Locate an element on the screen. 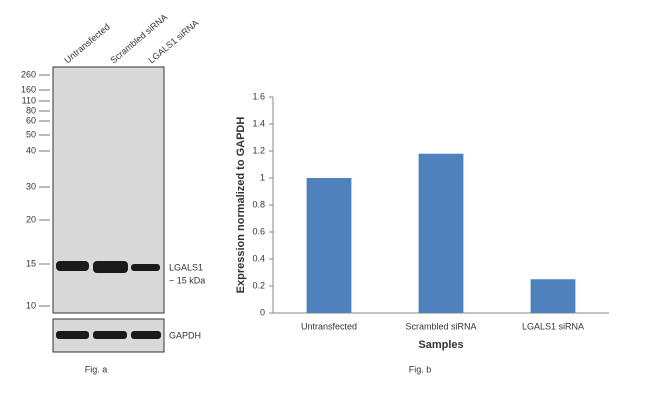 Image resolution: width=650 pixels, height=419 pixels. y-tick-label: 1.2 is located at coordinates (258, 150).